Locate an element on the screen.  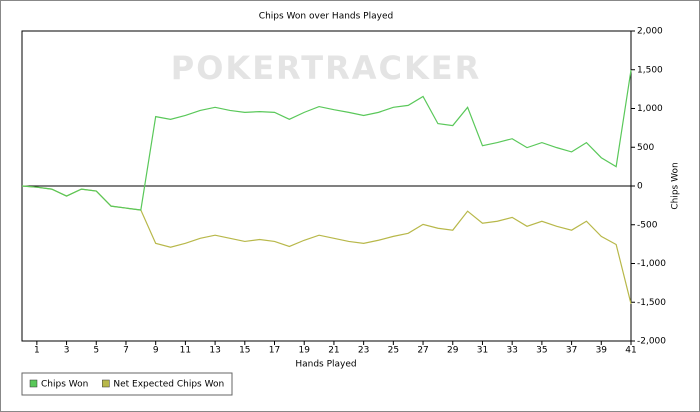
x-tick-label: 27 is located at coordinates (422, 351).